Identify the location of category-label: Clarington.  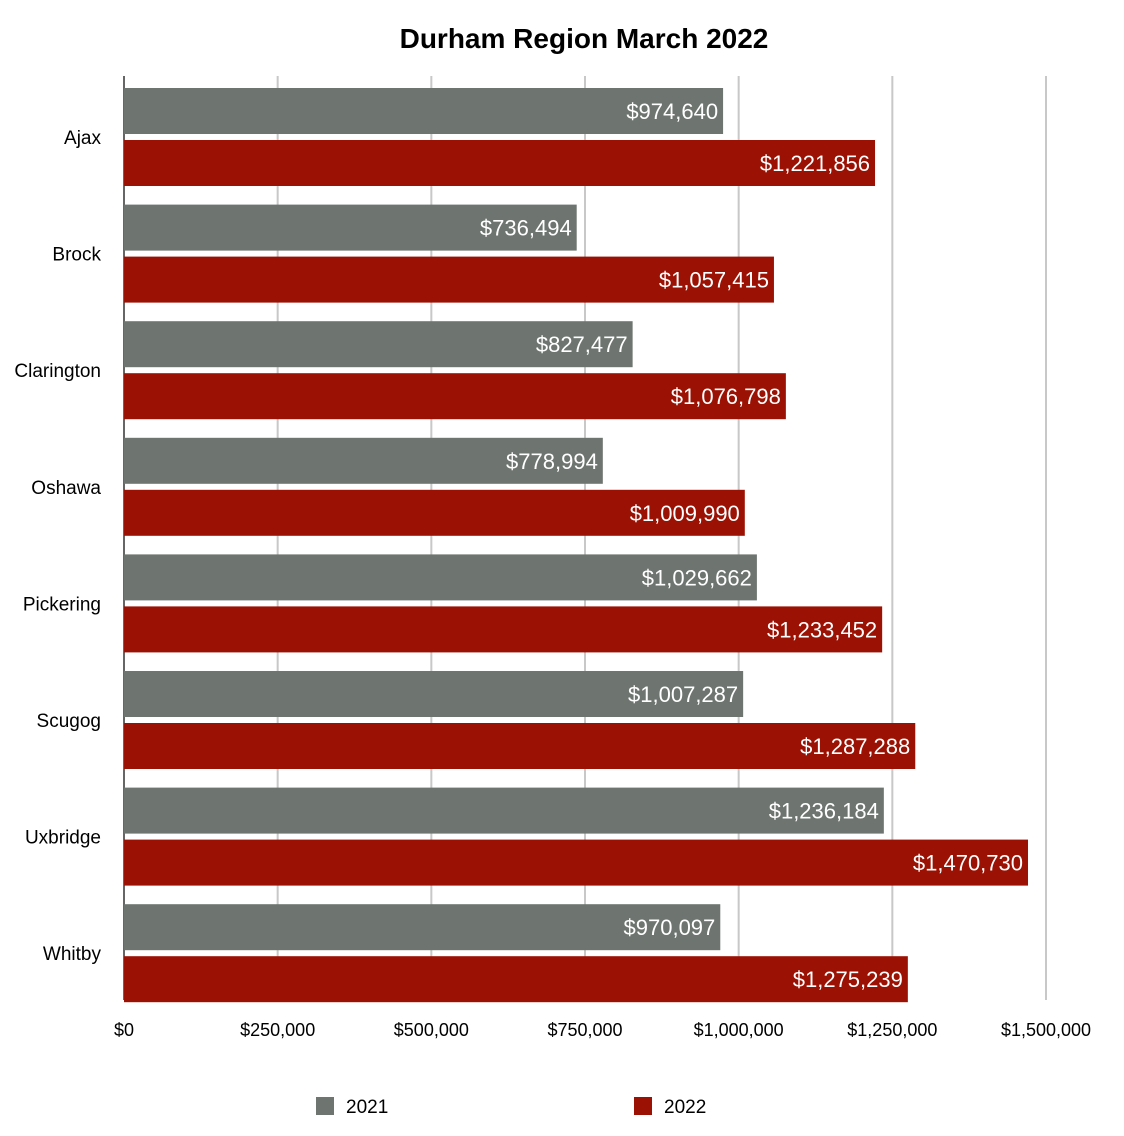
(57, 371).